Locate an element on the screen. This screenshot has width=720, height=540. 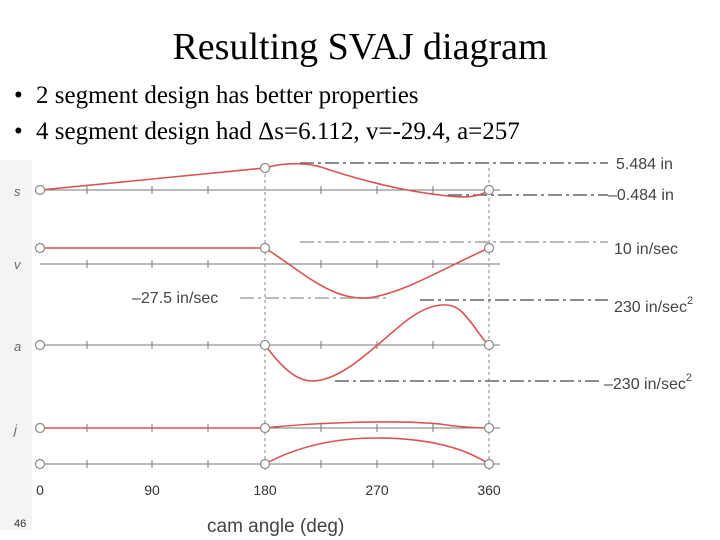
row-label-s: s is located at coordinates (17, 191).